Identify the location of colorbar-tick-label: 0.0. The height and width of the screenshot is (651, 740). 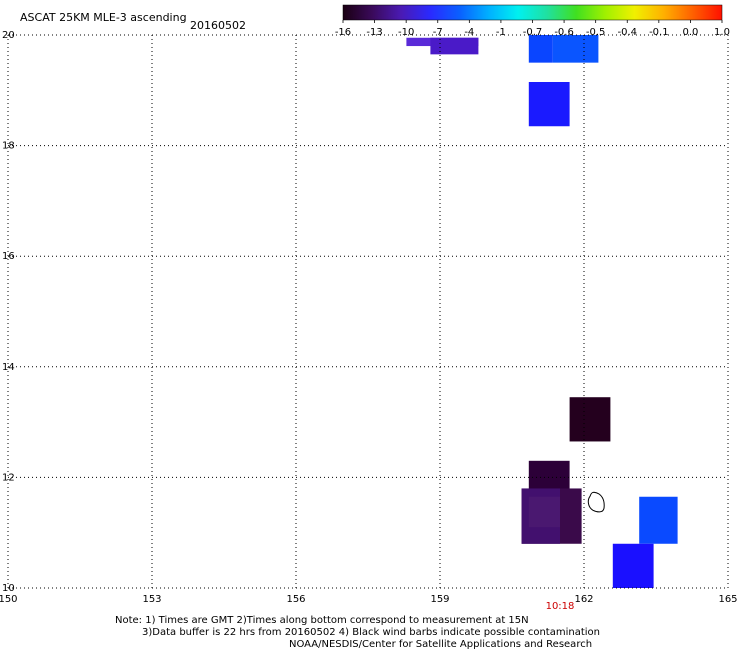
(690, 32).